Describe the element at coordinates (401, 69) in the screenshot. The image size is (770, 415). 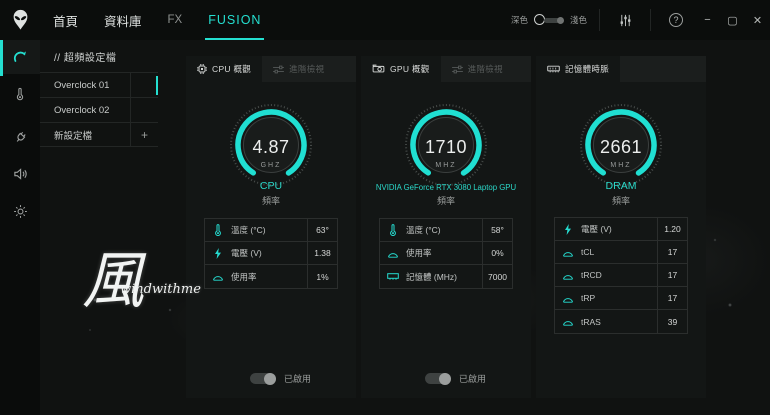
I see `tab-gpu-overview: GPU 概觀` at that location.